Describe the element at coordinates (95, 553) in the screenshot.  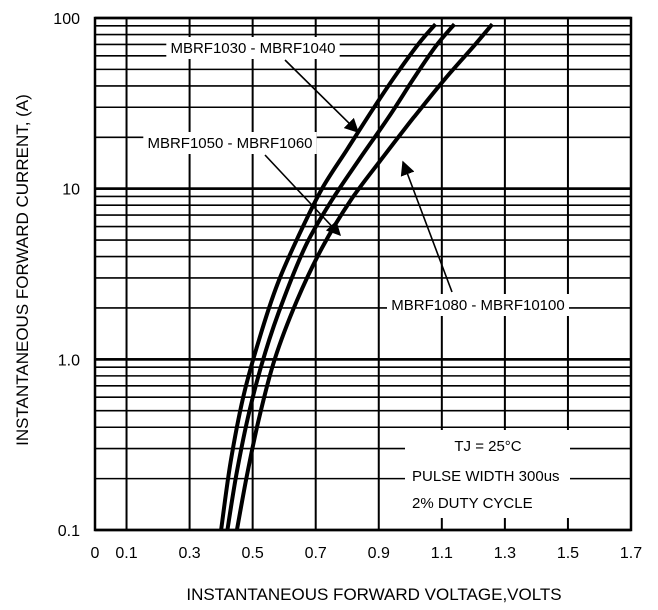
I see `x-tick-label: 0` at that location.